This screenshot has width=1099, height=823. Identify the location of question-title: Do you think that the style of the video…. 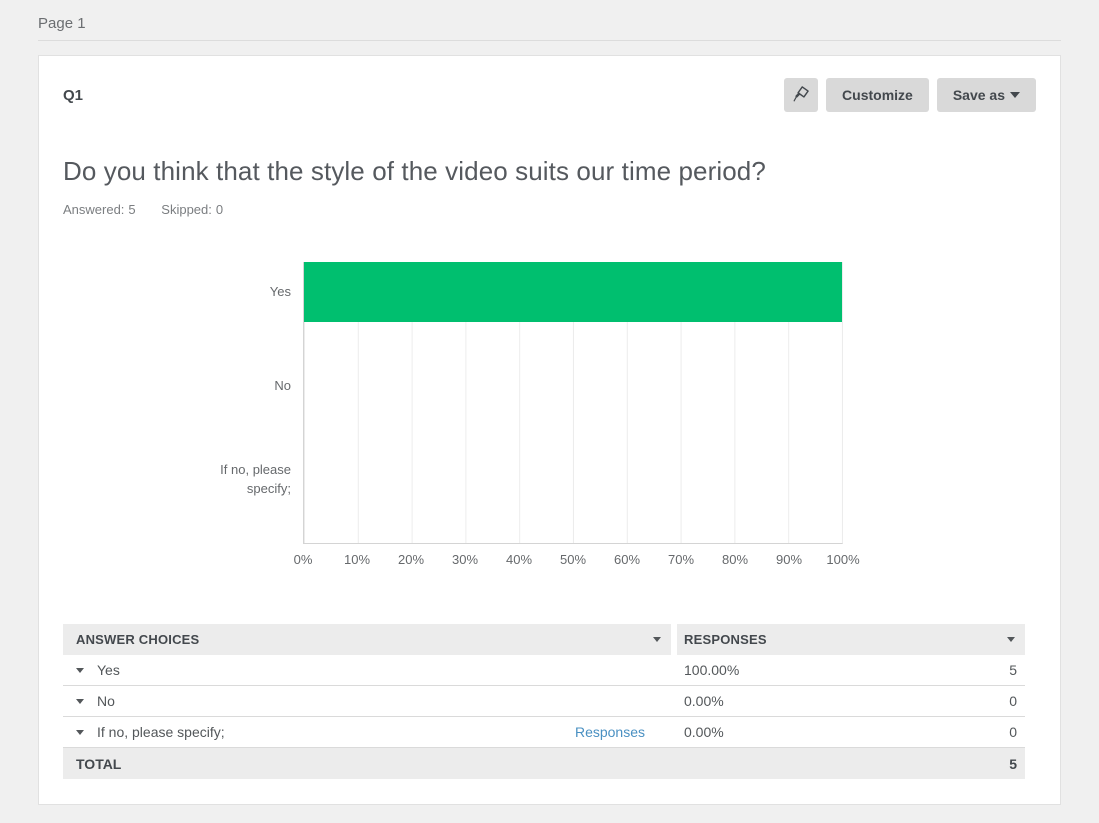
(414, 171).